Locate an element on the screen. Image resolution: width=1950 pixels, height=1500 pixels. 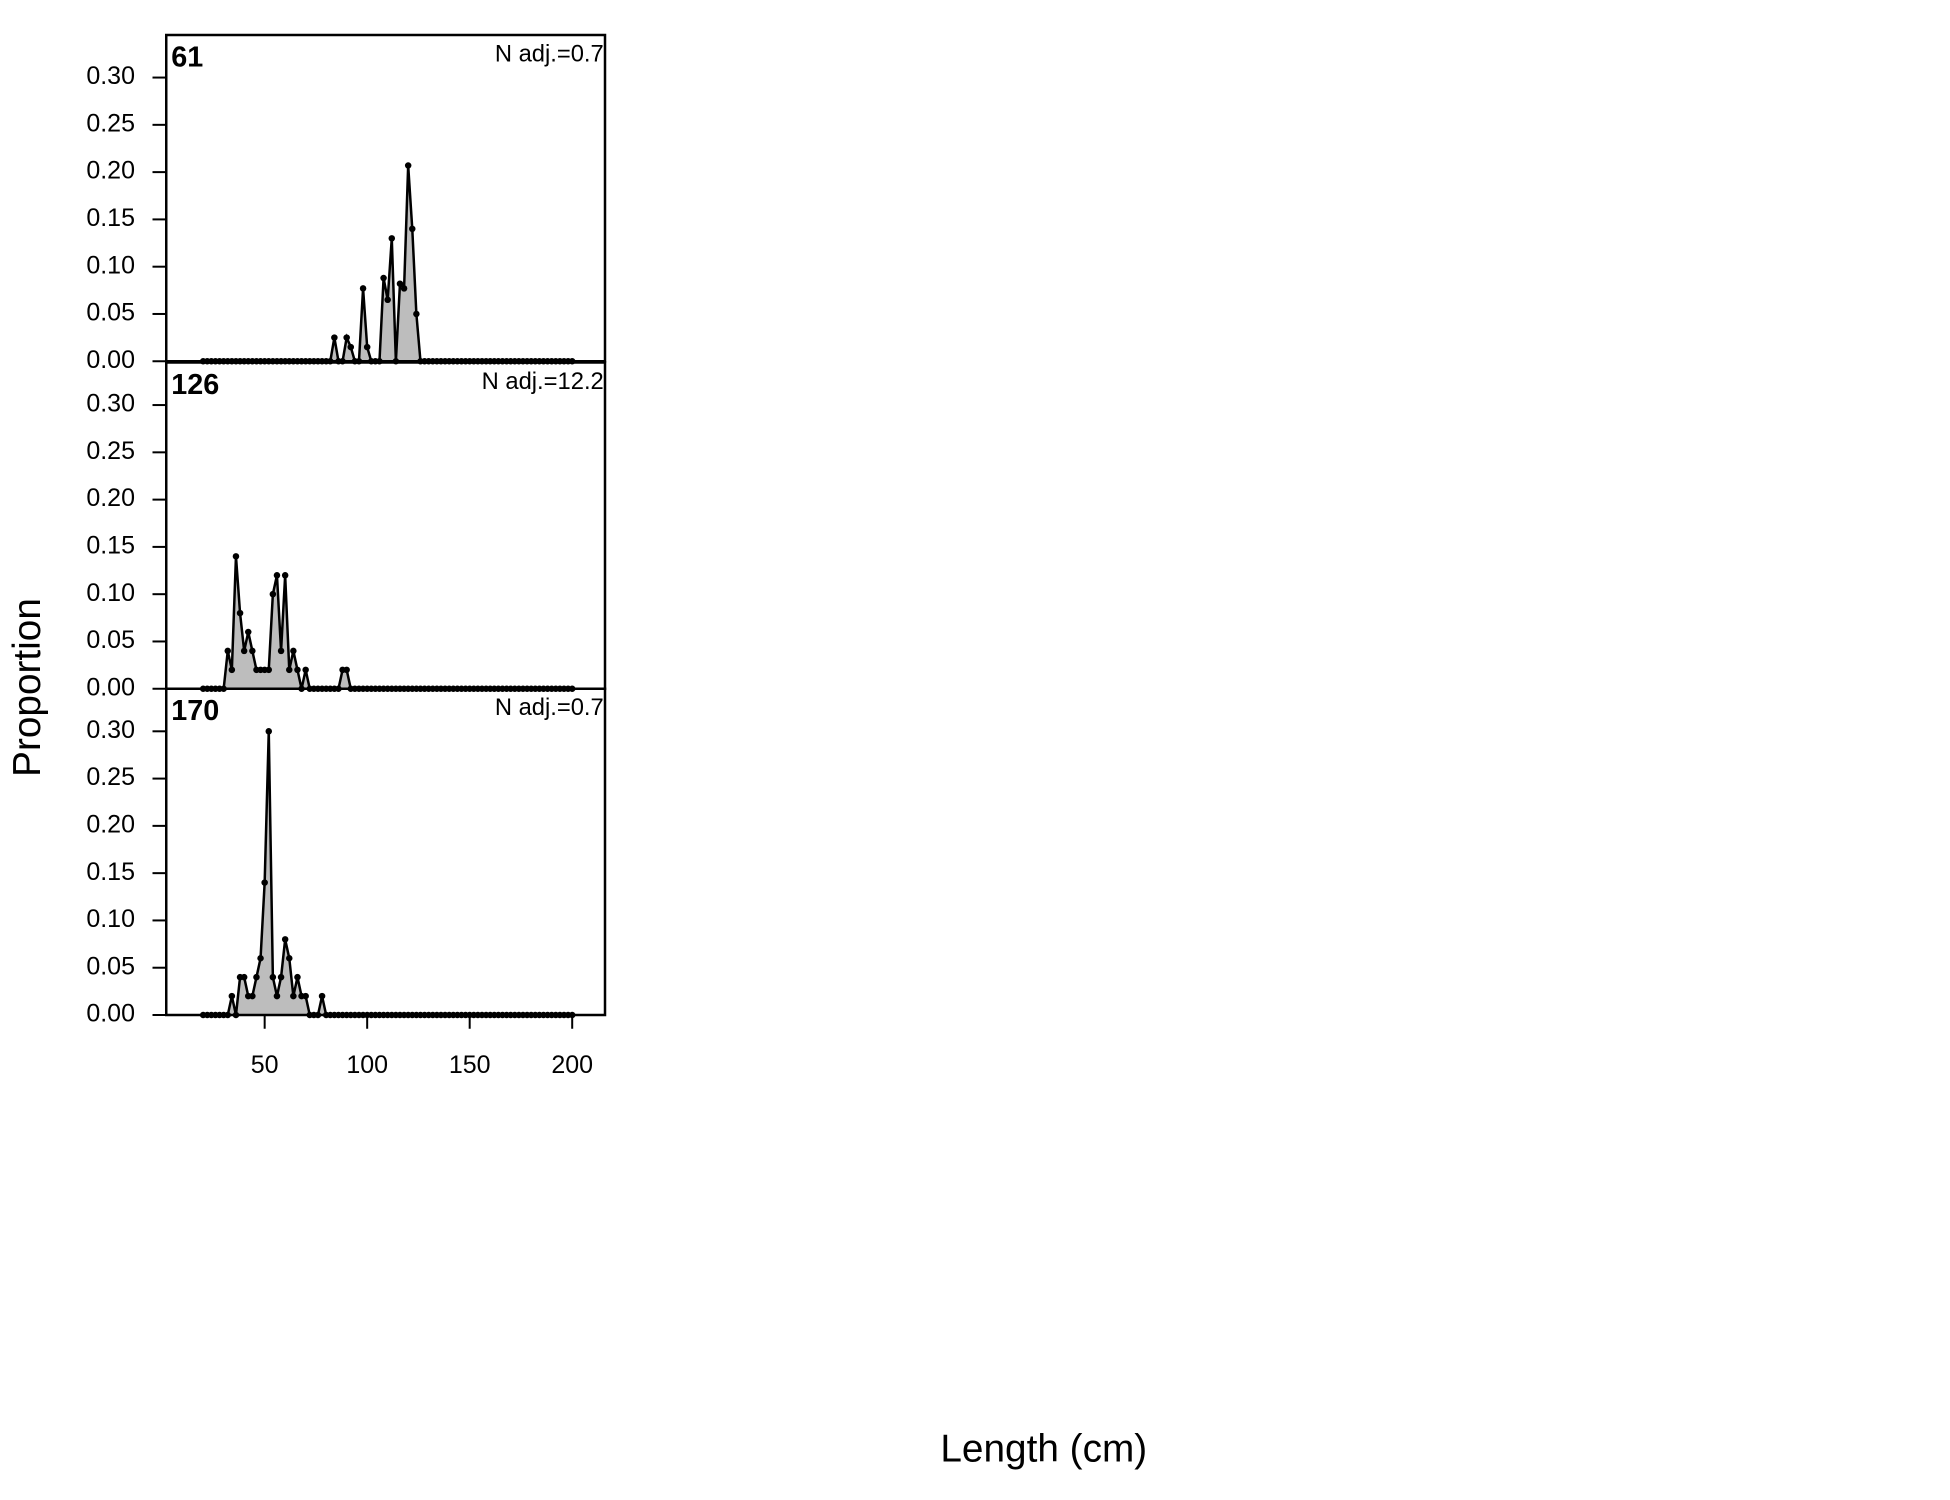
data-line is located at coordinates (388, 874).